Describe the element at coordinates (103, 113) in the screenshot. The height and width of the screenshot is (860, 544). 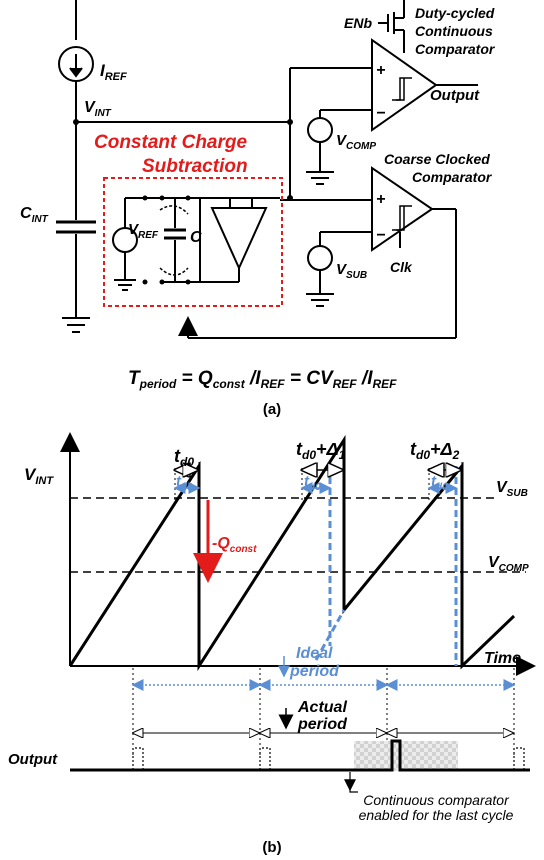
I see `vint-sub: INT` at that location.